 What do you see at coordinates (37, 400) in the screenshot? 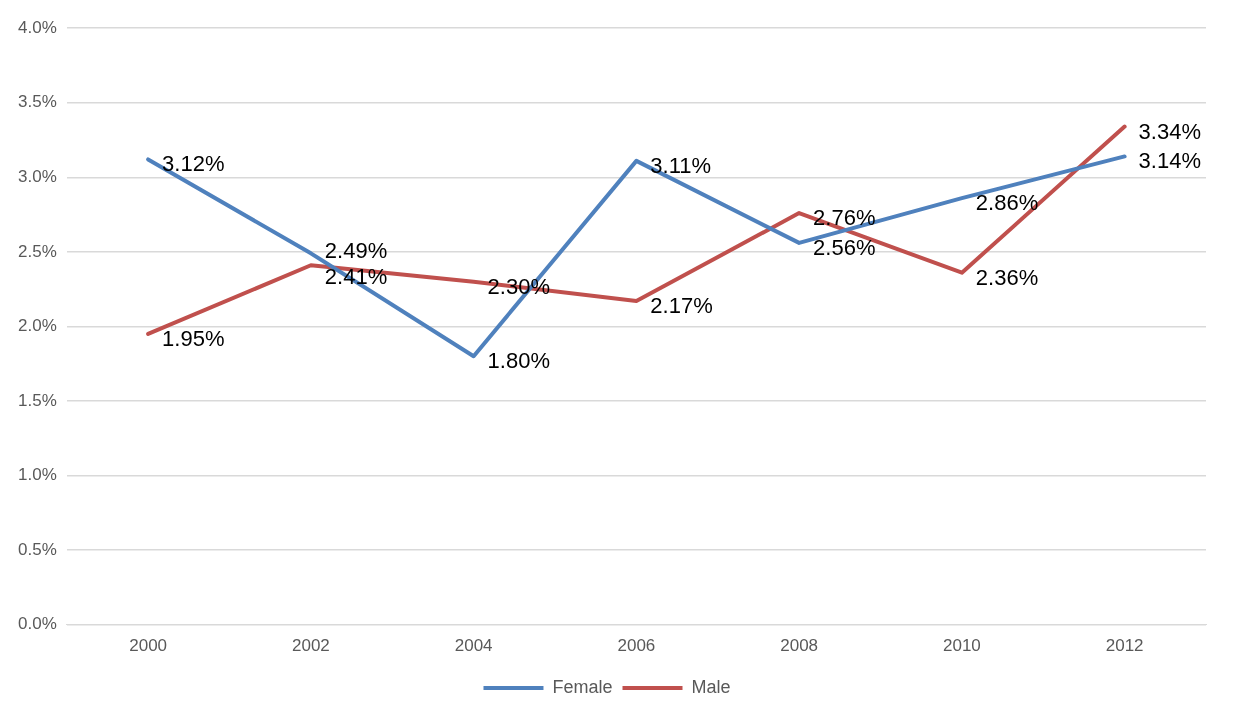
I see `y-tick-label: 1.5%` at bounding box center [37, 400].